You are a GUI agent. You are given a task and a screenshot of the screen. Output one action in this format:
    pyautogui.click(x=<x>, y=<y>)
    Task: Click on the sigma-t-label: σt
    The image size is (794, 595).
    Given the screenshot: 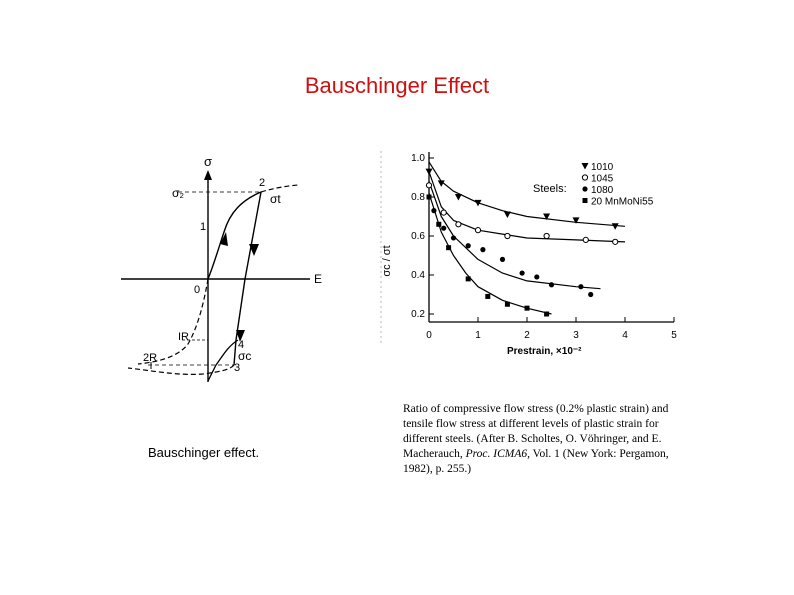 What is the action you would take?
    pyautogui.click(x=275, y=199)
    